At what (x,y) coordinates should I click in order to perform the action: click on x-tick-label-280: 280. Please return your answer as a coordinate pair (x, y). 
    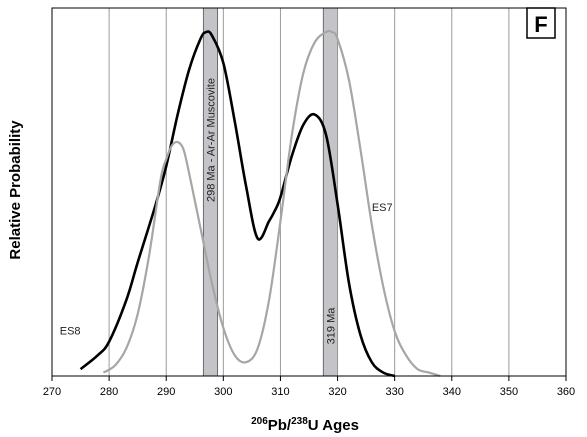
    Looking at the image, I should click on (109, 392).